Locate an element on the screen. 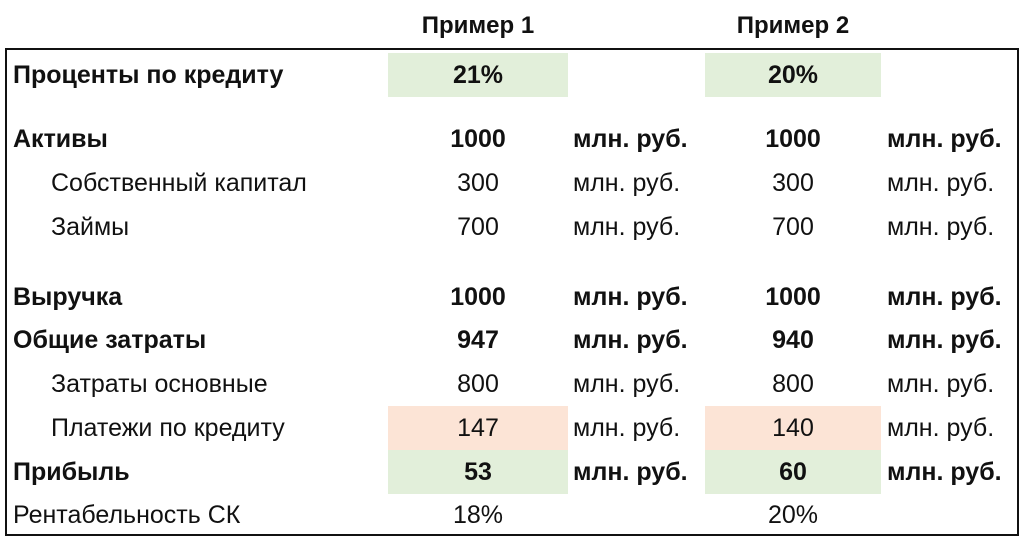 The width and height of the screenshot is (1024, 541). value-example-1: 21% is located at coordinates (478, 75).